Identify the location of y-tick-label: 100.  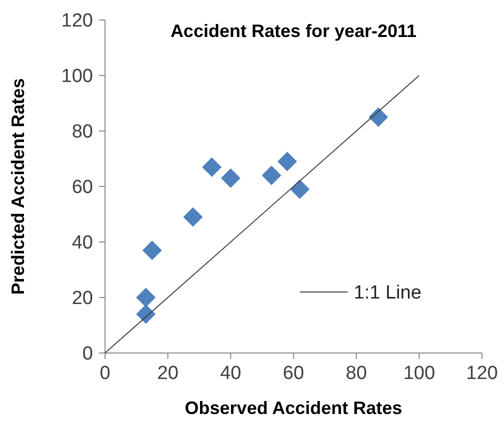
(77, 77).